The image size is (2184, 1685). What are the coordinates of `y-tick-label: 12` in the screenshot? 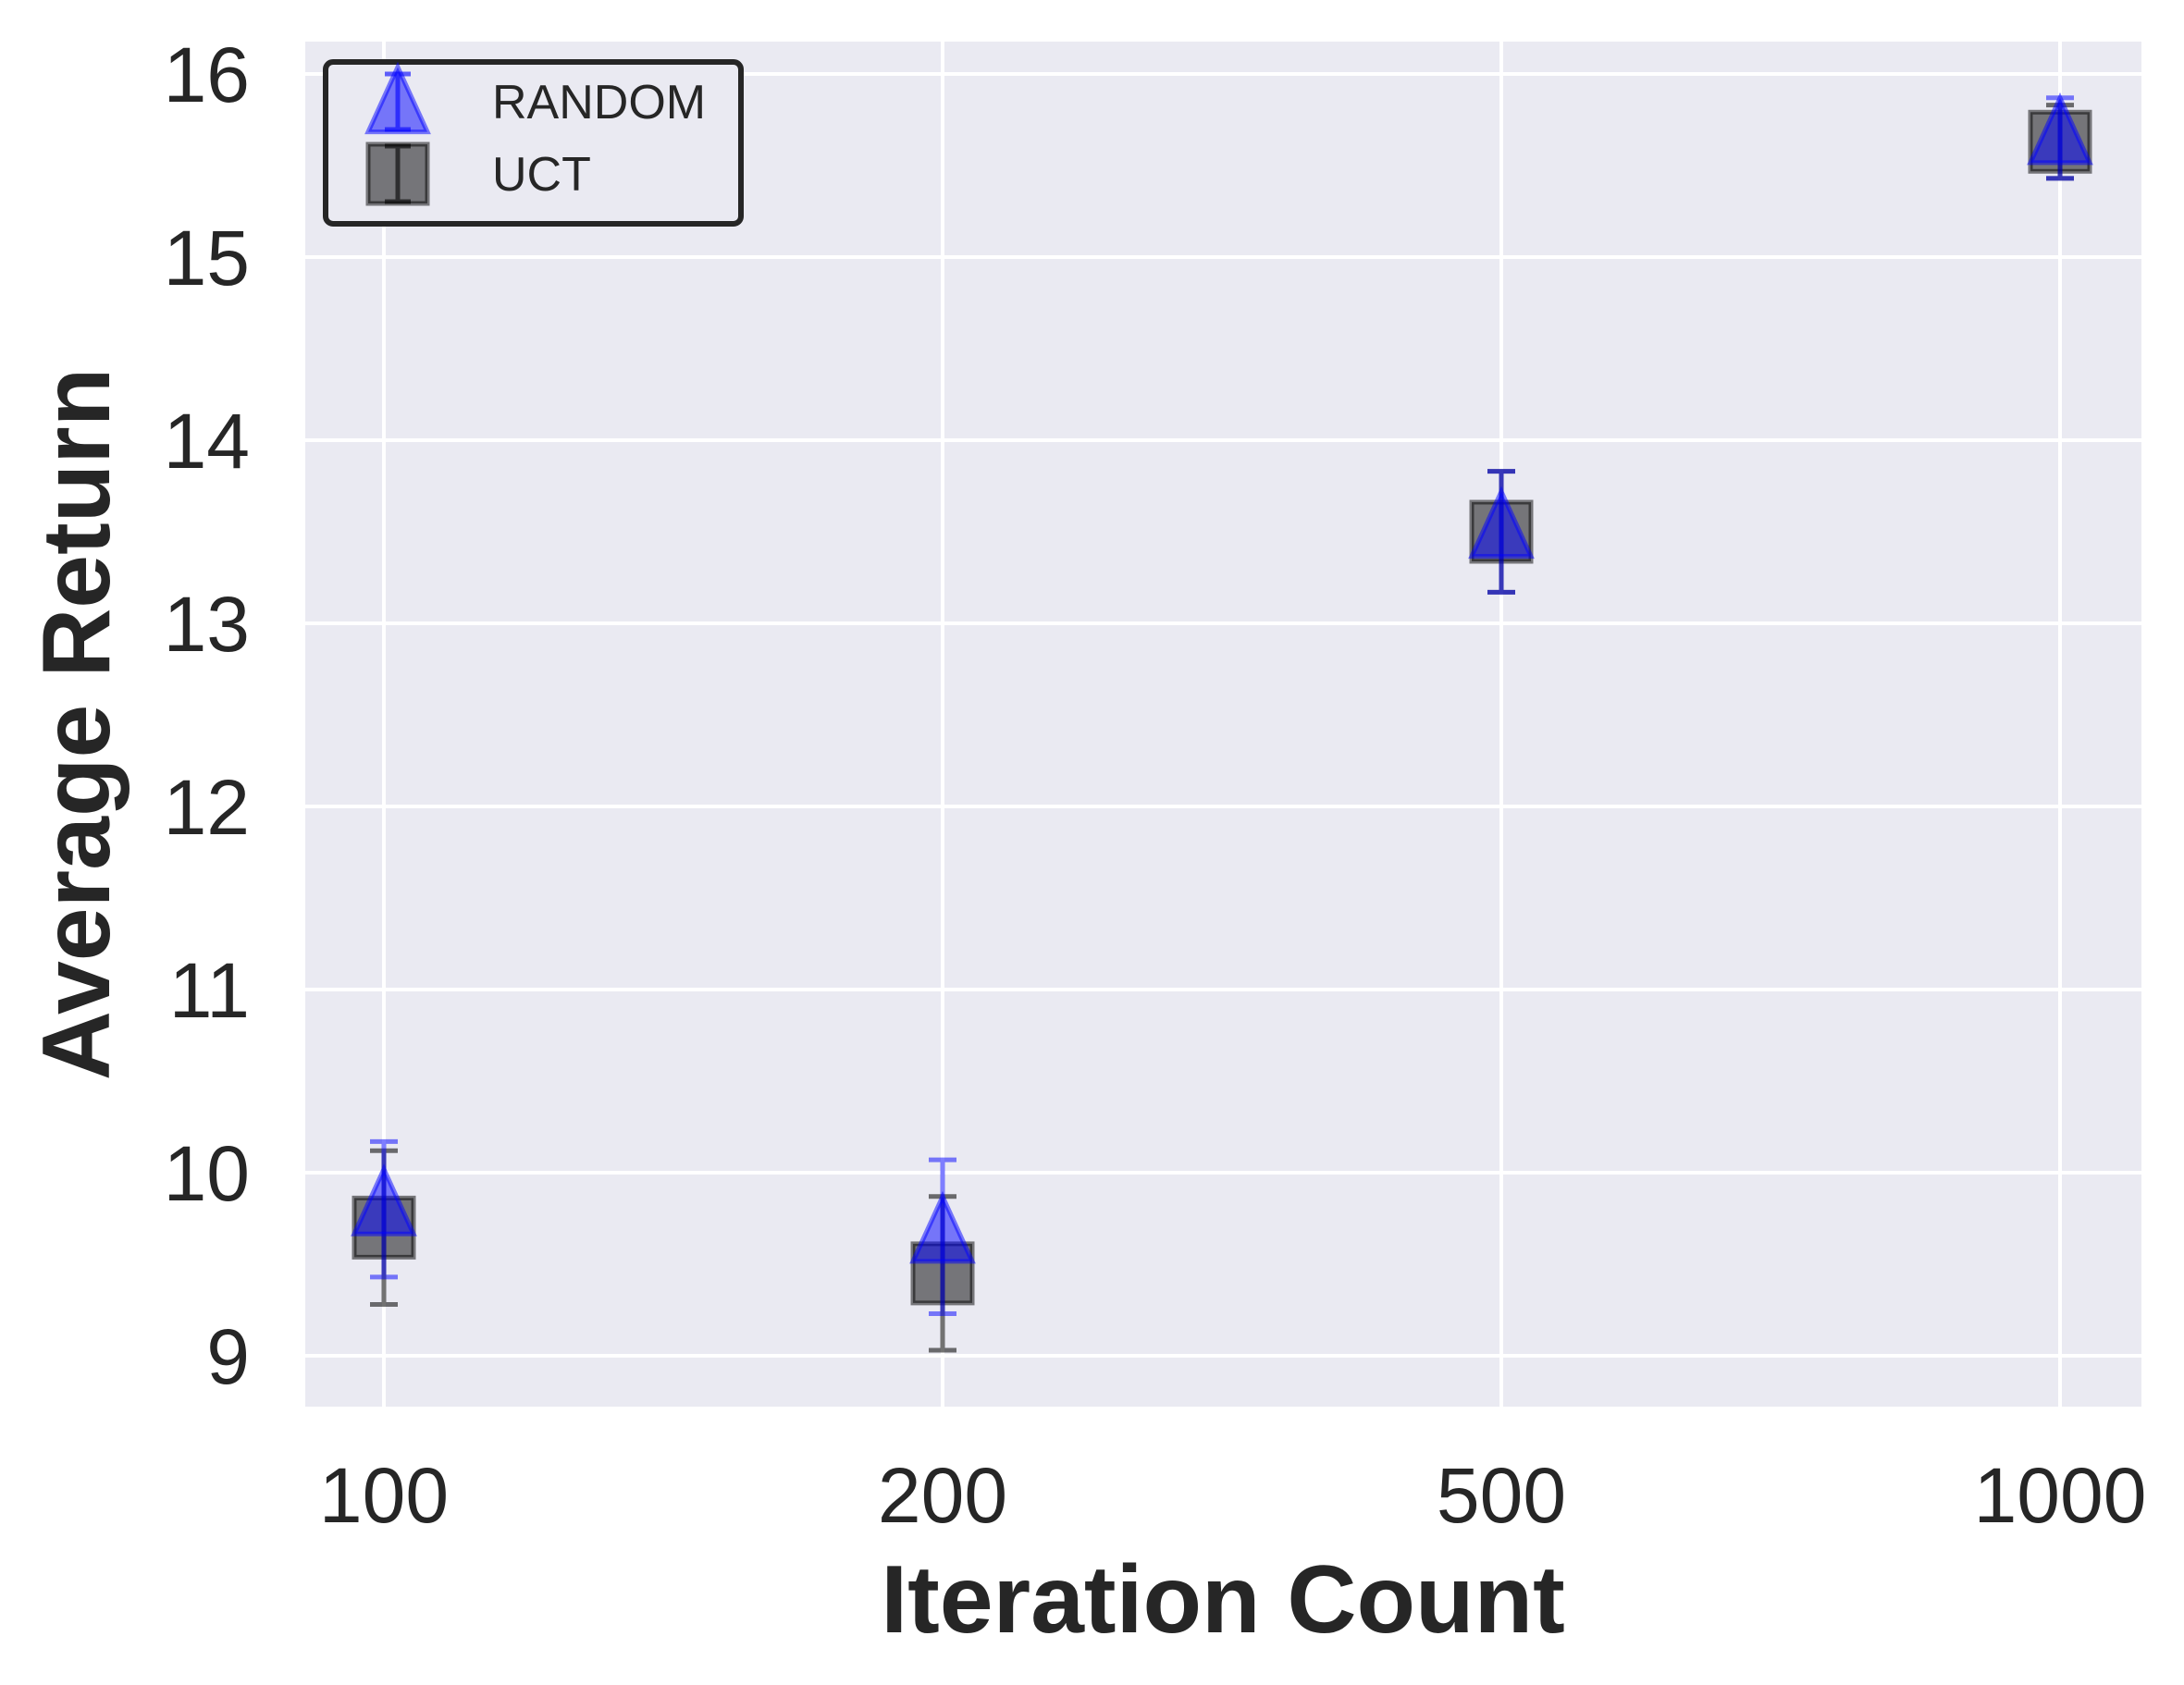 It's located at (207, 808).